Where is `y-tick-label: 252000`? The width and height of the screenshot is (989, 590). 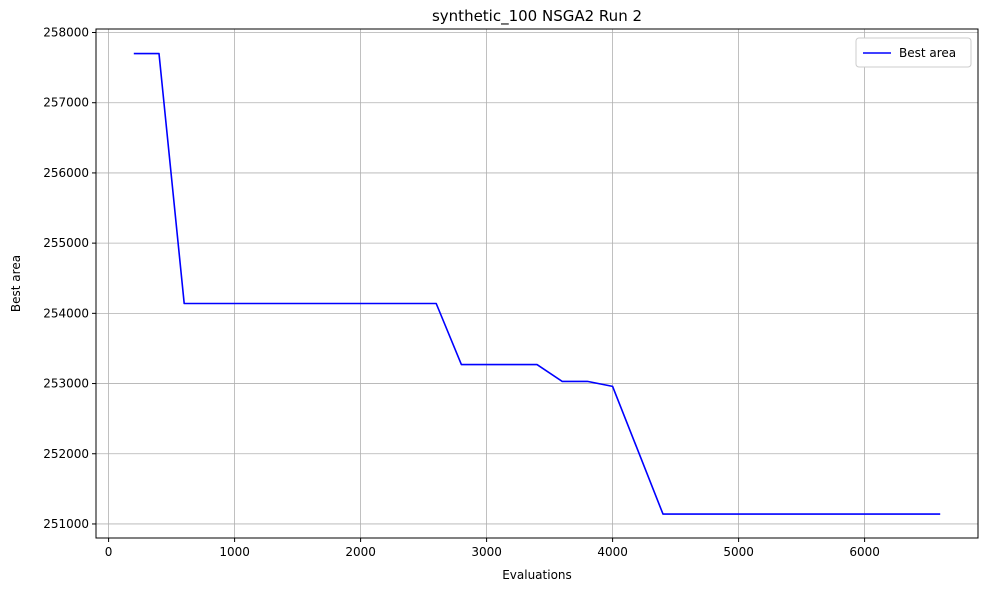
y-tick-label: 252000 is located at coordinates (66, 454).